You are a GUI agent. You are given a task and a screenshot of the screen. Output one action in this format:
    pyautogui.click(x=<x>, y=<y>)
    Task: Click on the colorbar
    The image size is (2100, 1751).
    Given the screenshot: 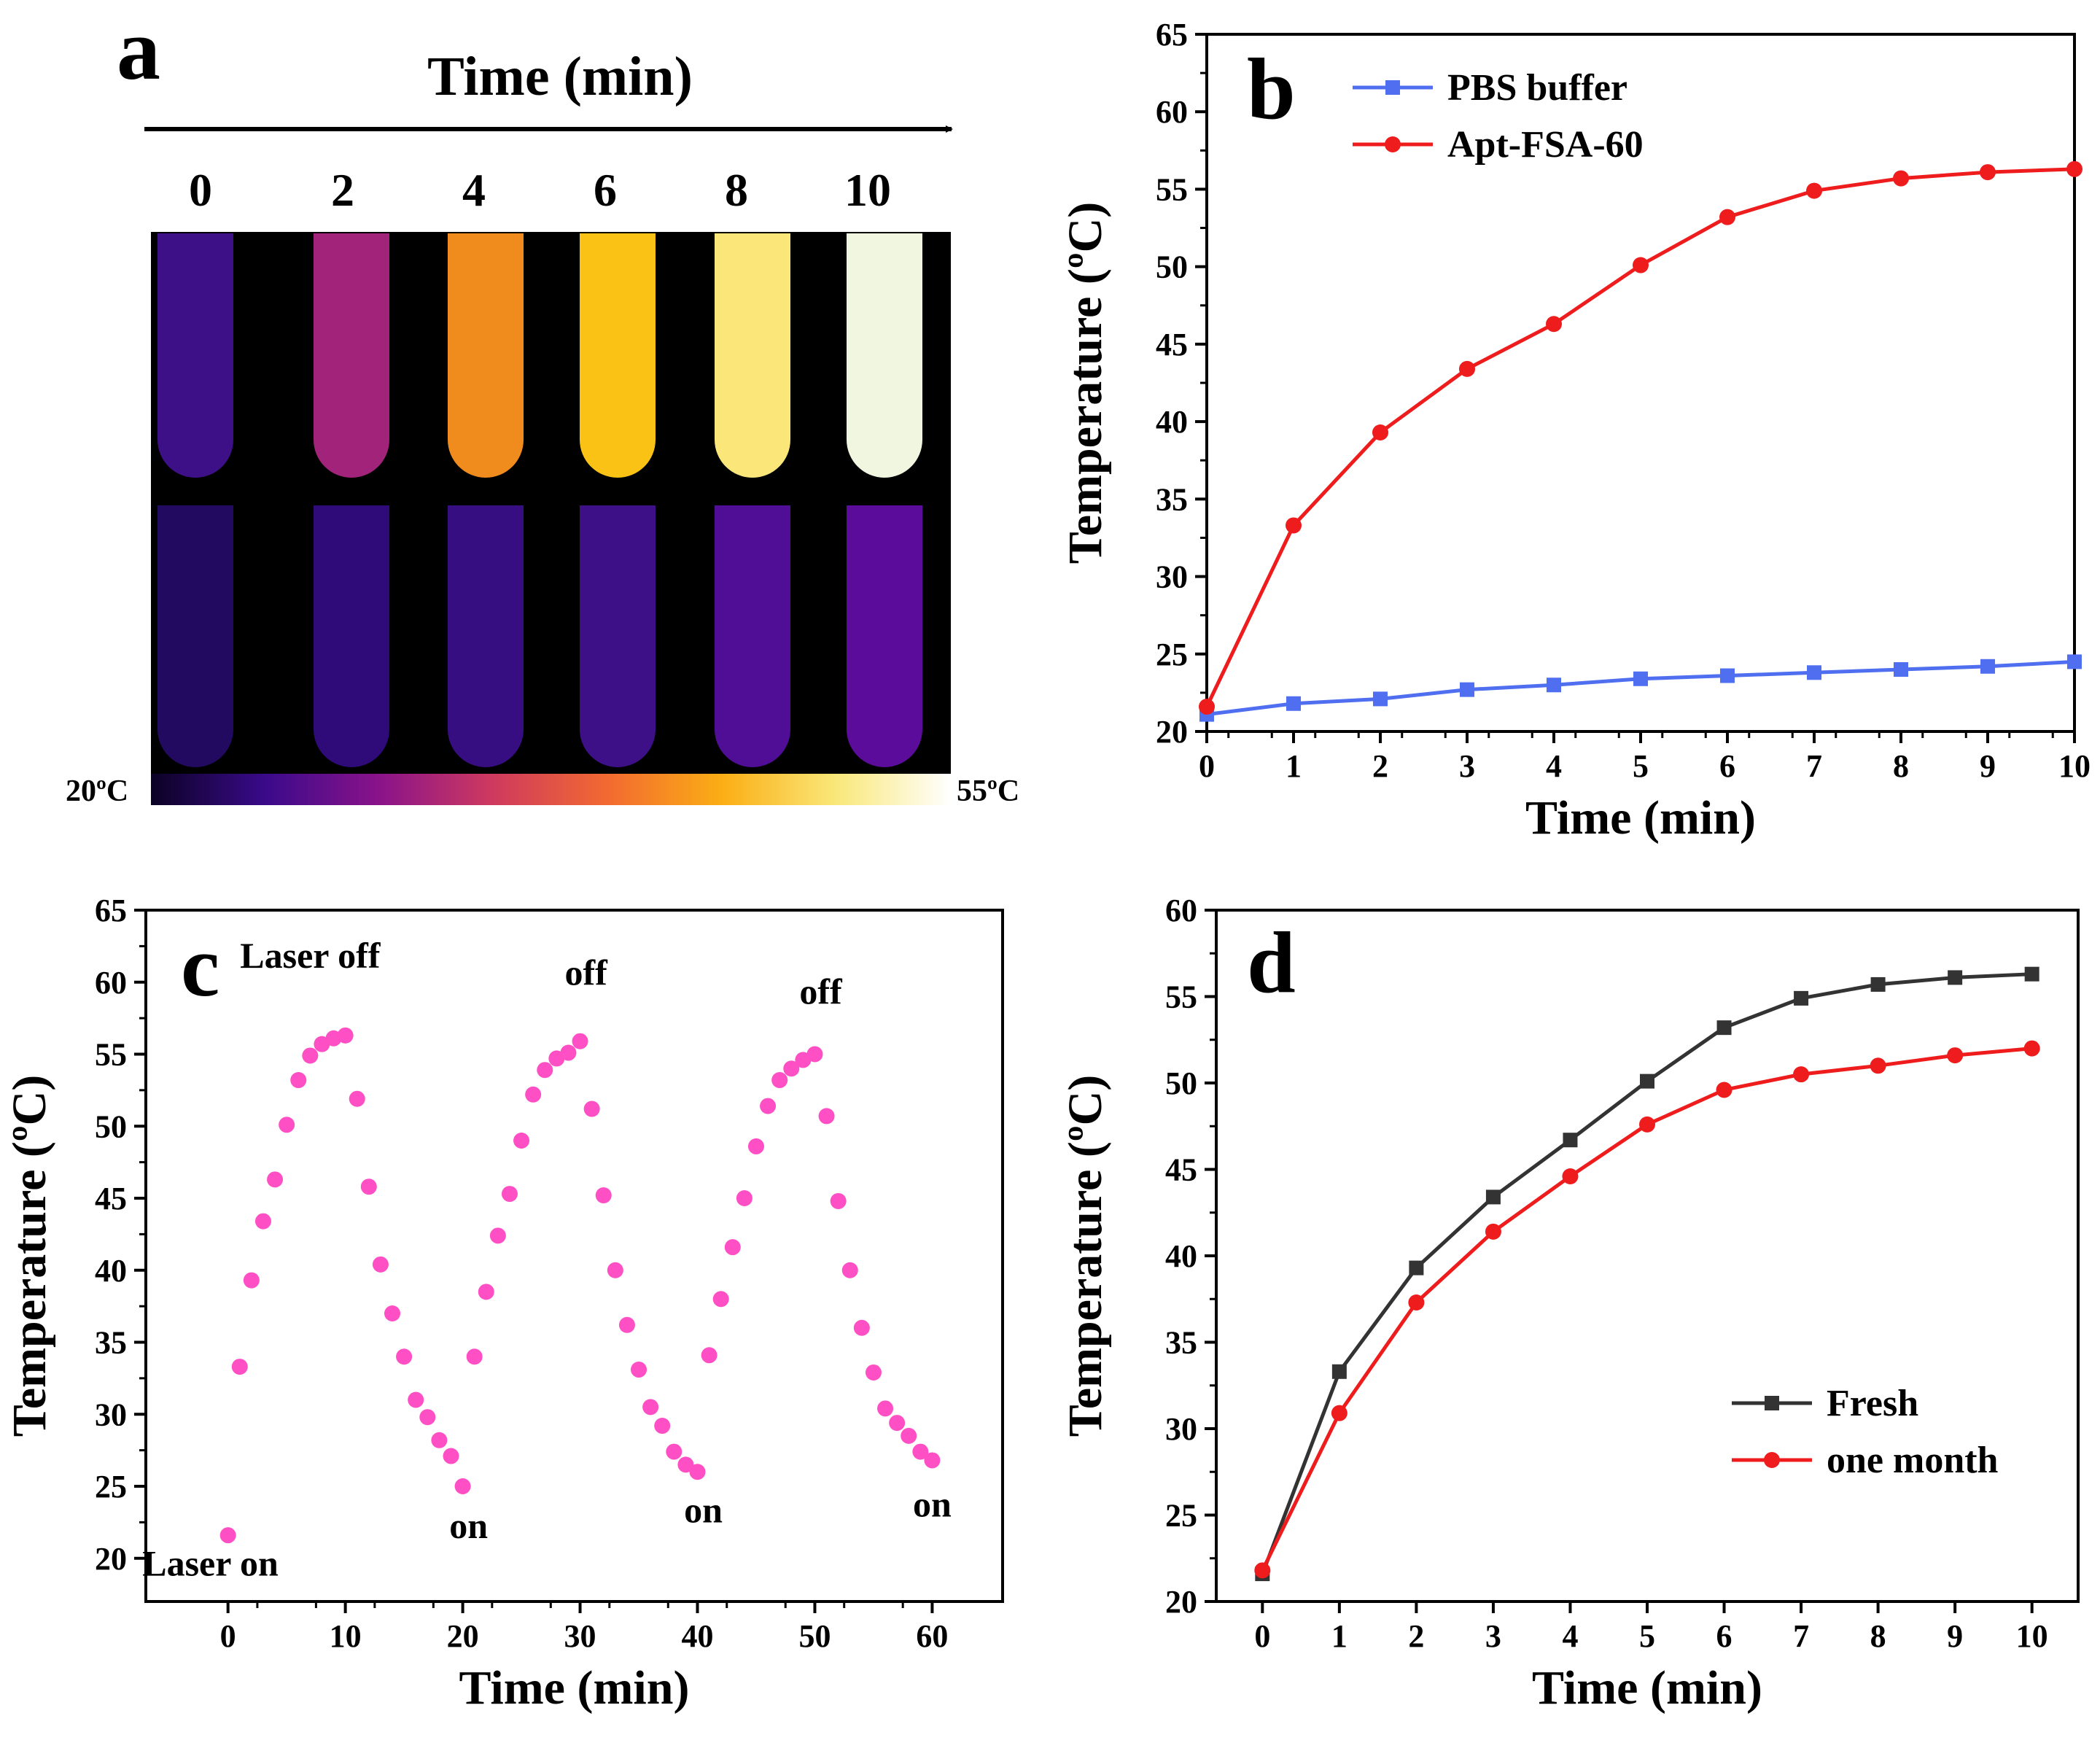 What is the action you would take?
    pyautogui.click(x=551, y=789)
    